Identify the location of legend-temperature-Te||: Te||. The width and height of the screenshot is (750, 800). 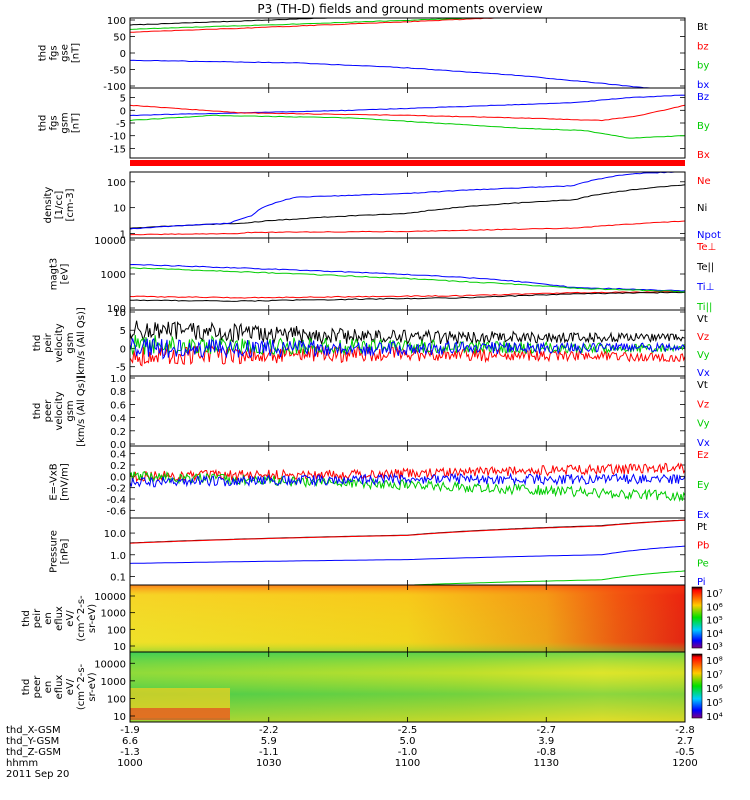
(705, 267).